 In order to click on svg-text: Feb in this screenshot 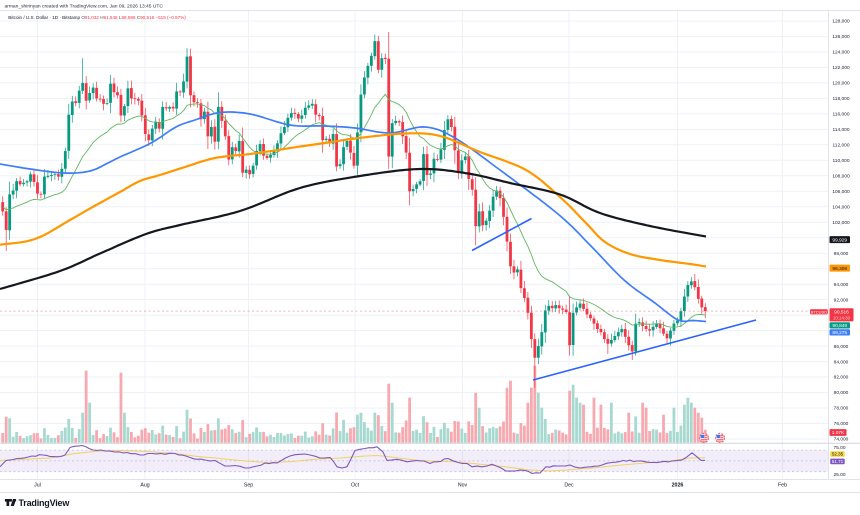, I will do `click(782, 486)`.